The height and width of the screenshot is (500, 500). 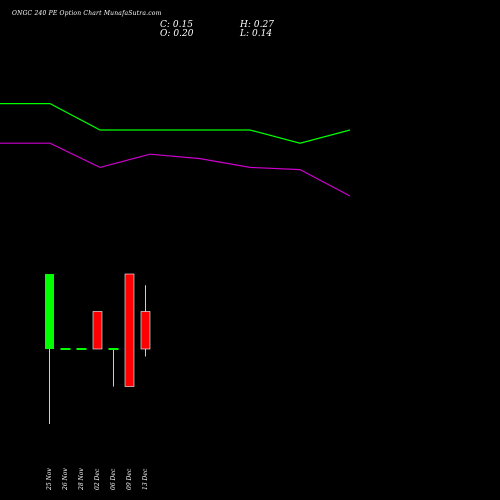 I want to click on ohlc-high: H: 0.27, so click(x=257, y=25).